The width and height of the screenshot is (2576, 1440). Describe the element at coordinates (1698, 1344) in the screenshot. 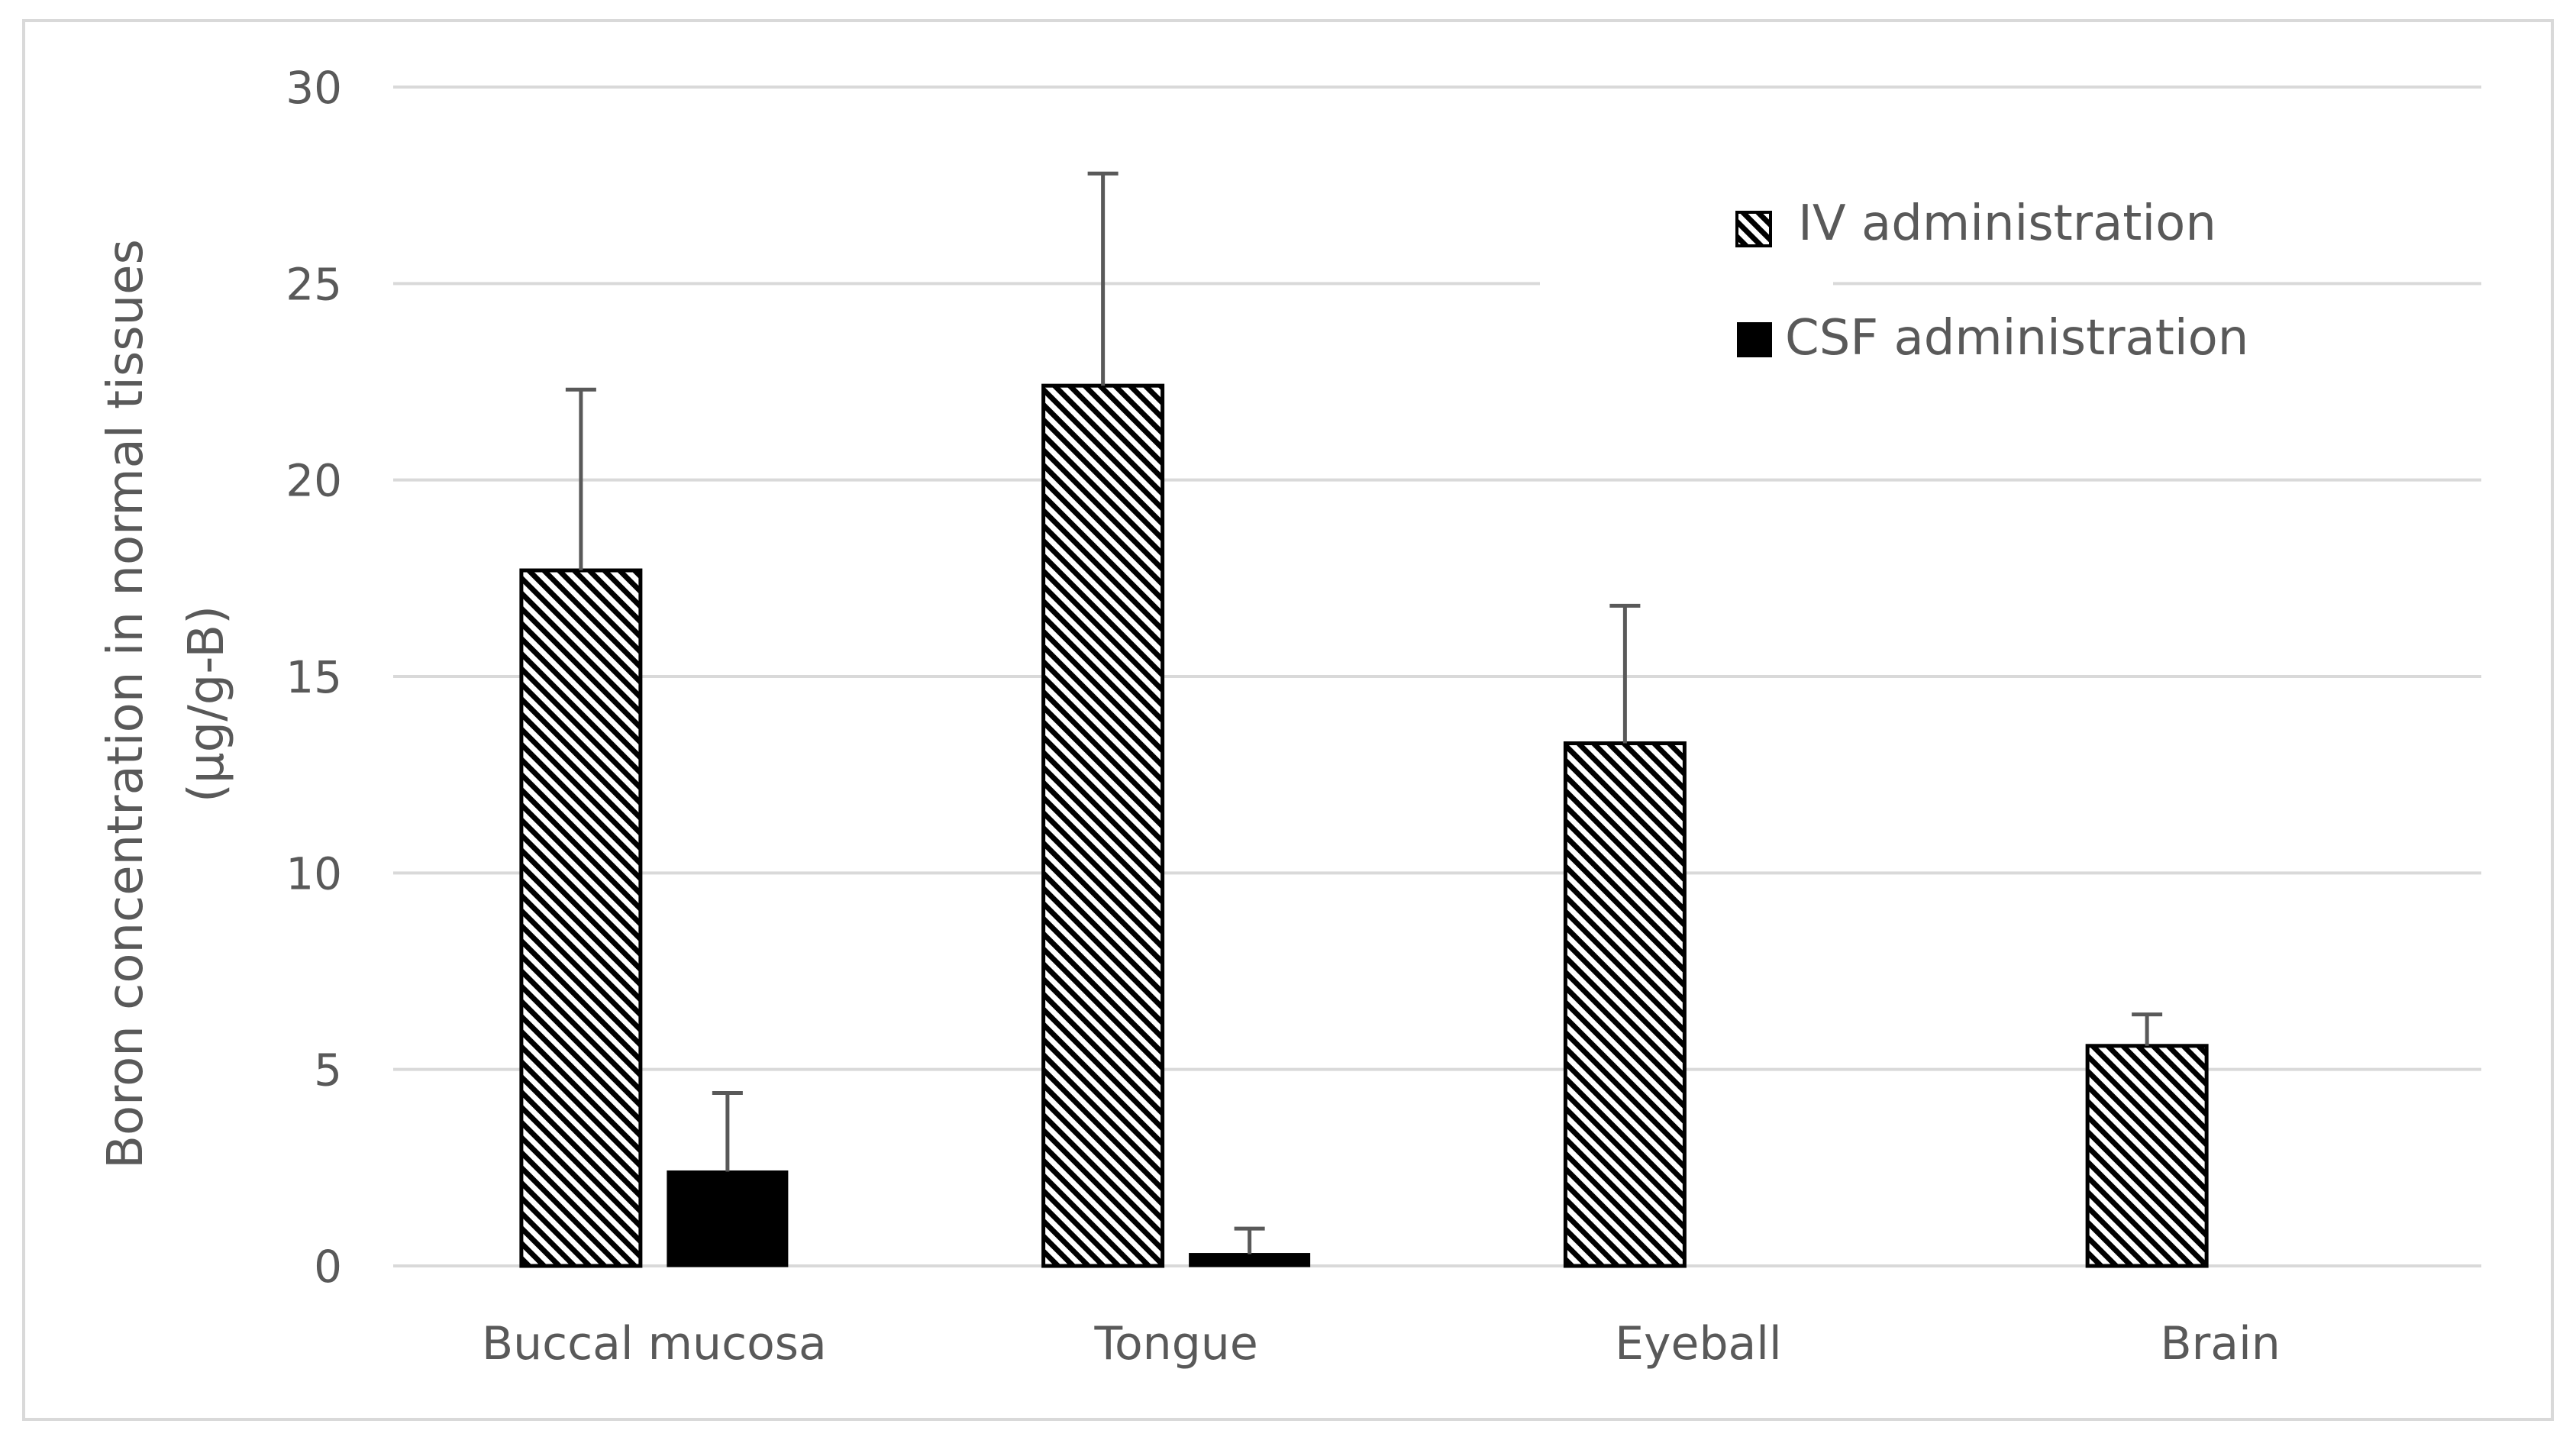

I see `x-category-label: Eyeball` at that location.